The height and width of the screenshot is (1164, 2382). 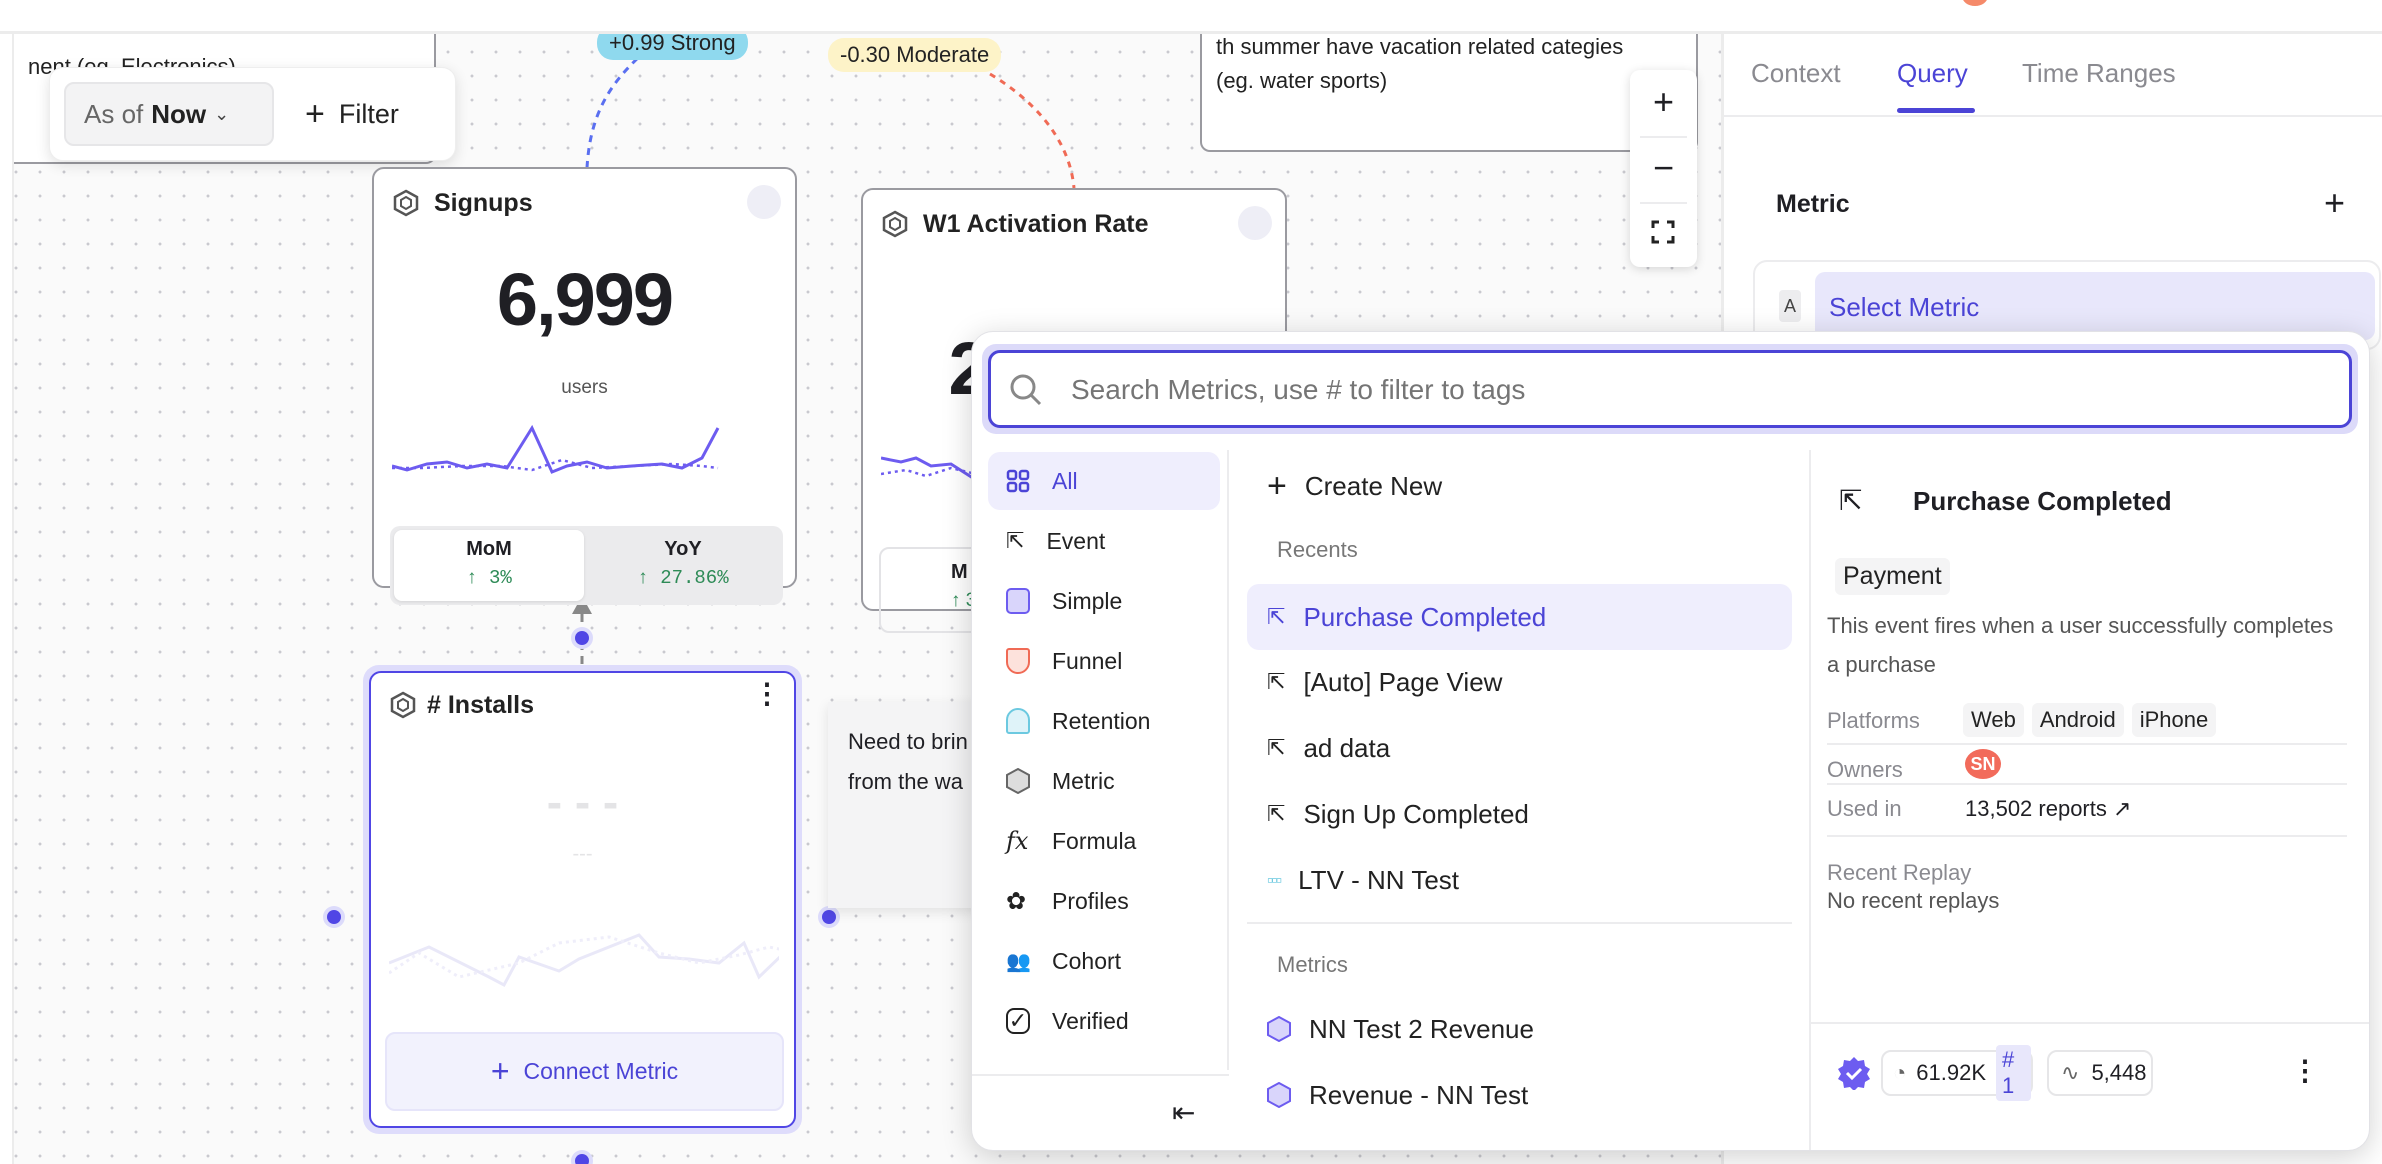 I want to click on item-label: LTV - NN Test, so click(x=1379, y=879).